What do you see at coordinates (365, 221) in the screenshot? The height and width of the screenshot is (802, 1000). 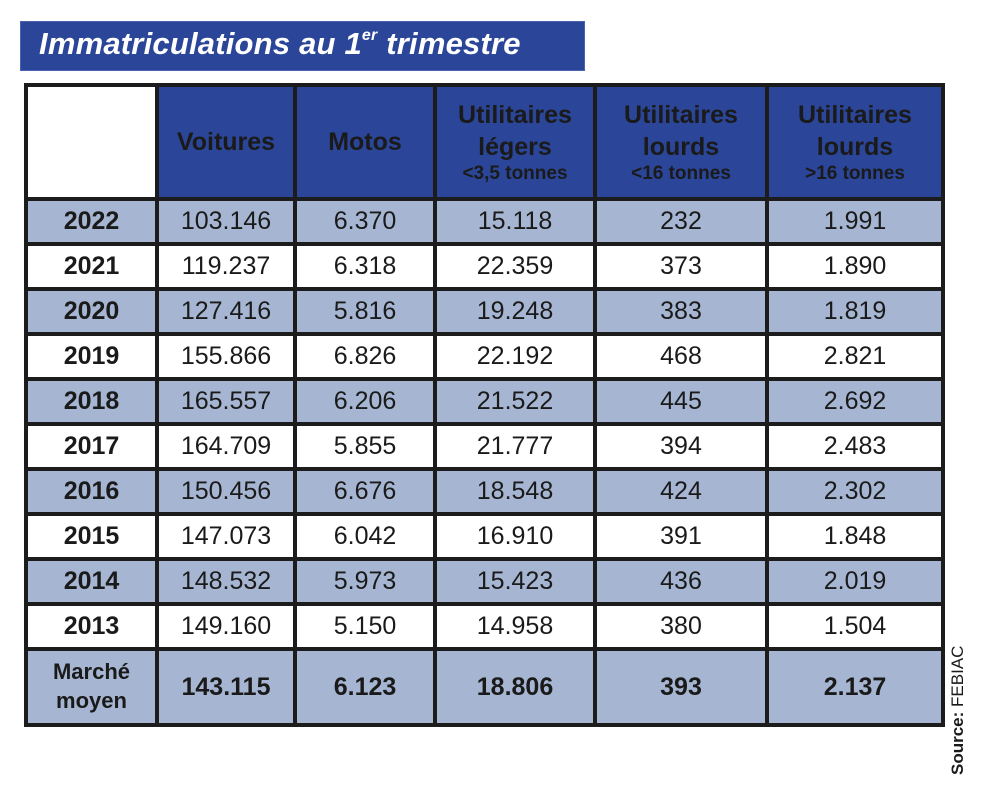 I see `cell-motos: 6.370` at bounding box center [365, 221].